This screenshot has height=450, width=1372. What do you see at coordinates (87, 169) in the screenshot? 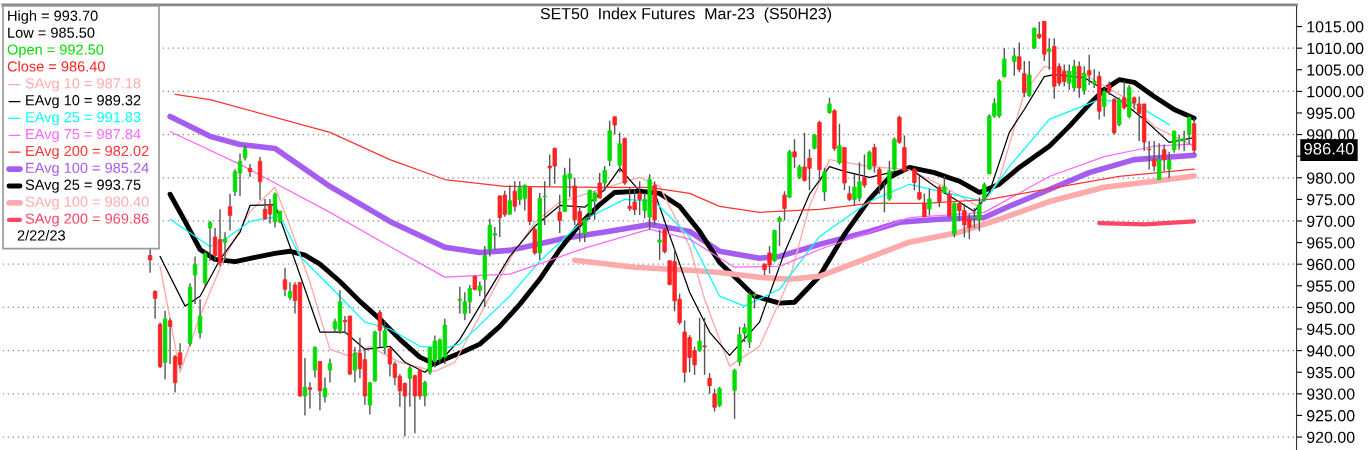
I see `legend-label: EAvg 100 = 985.24` at bounding box center [87, 169].